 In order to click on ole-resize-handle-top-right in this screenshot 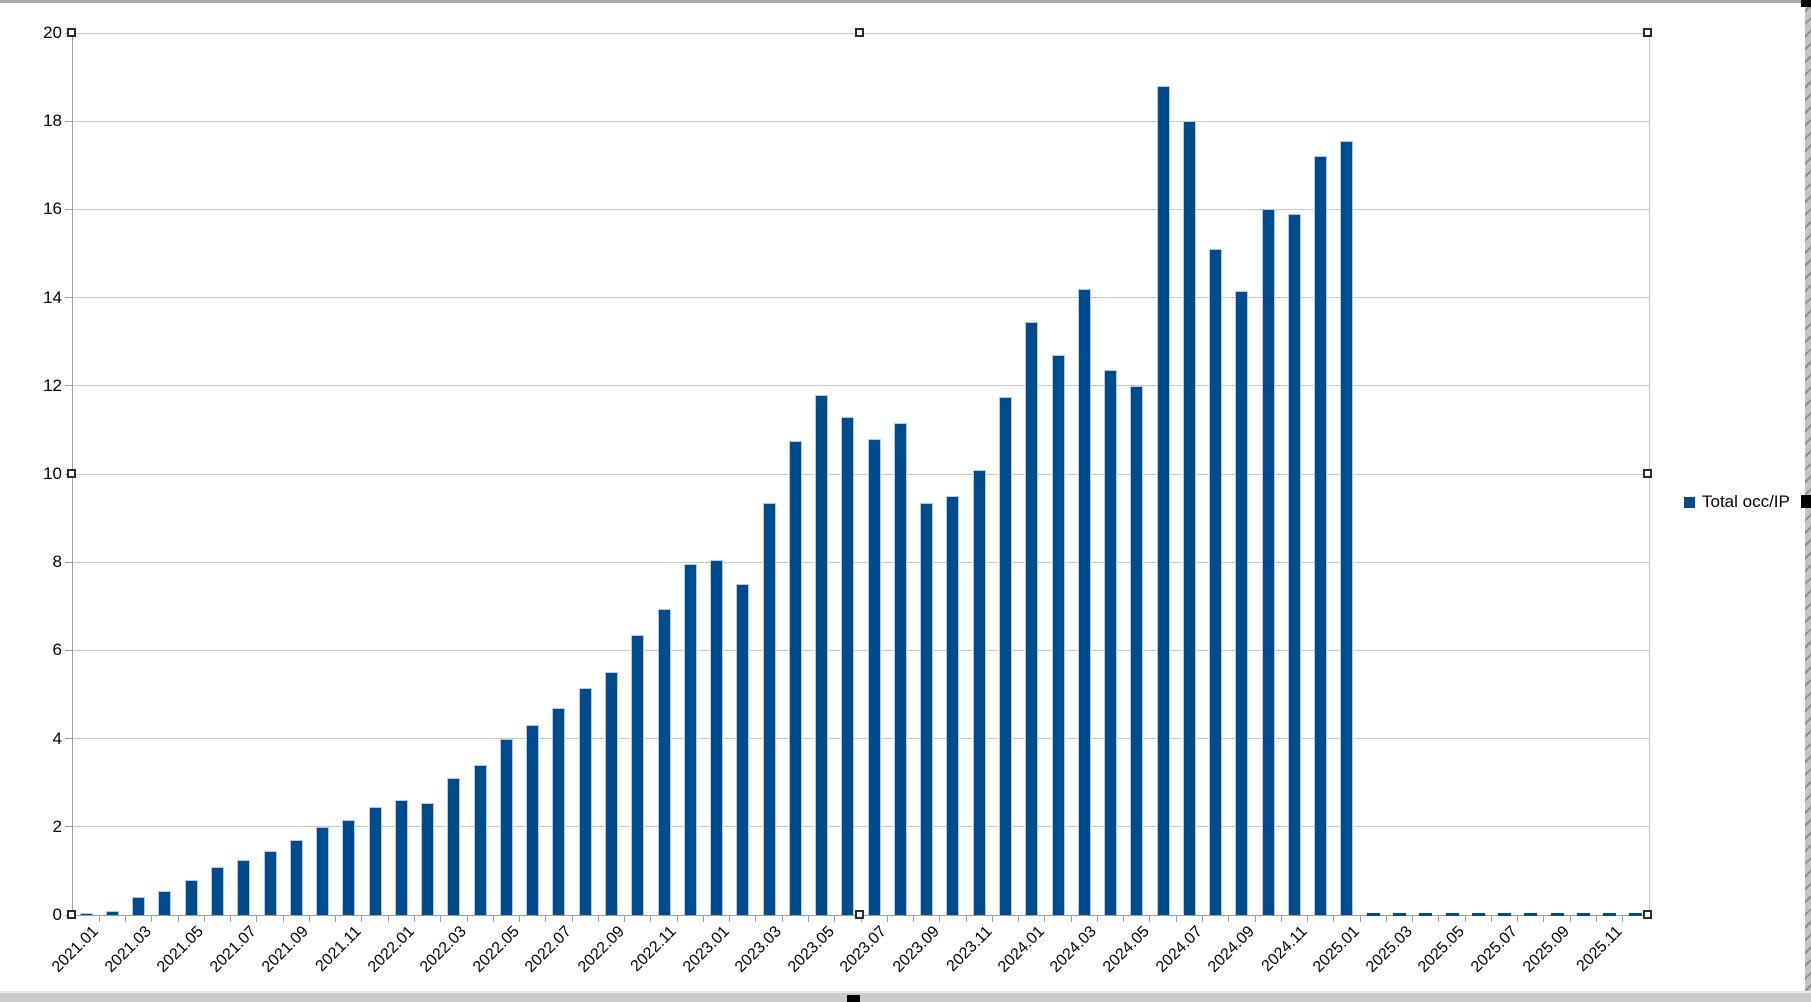, I will do `click(1806, 3)`.